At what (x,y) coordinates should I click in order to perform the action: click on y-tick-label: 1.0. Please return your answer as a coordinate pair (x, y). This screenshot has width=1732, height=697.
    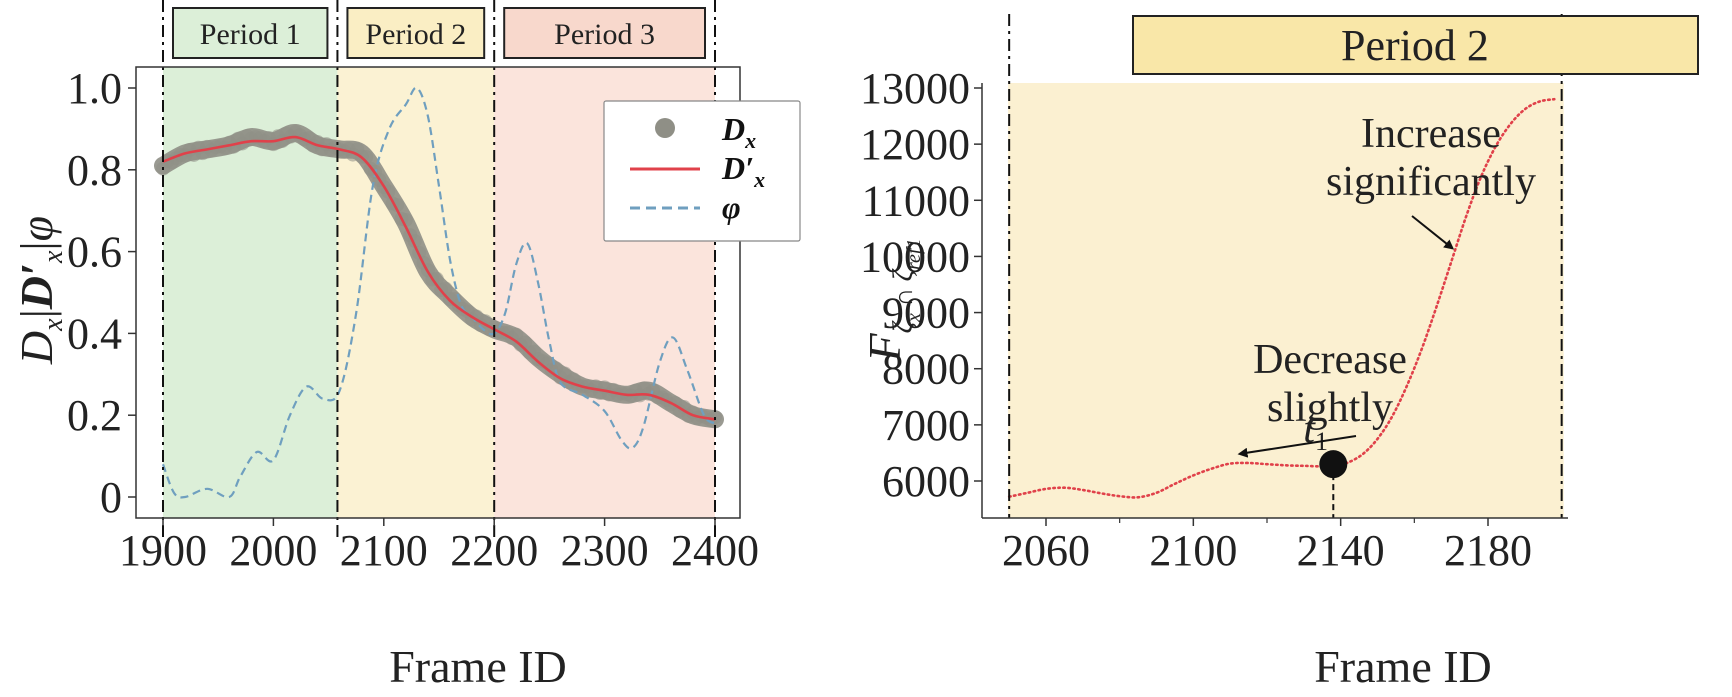
    Looking at the image, I should click on (94, 88).